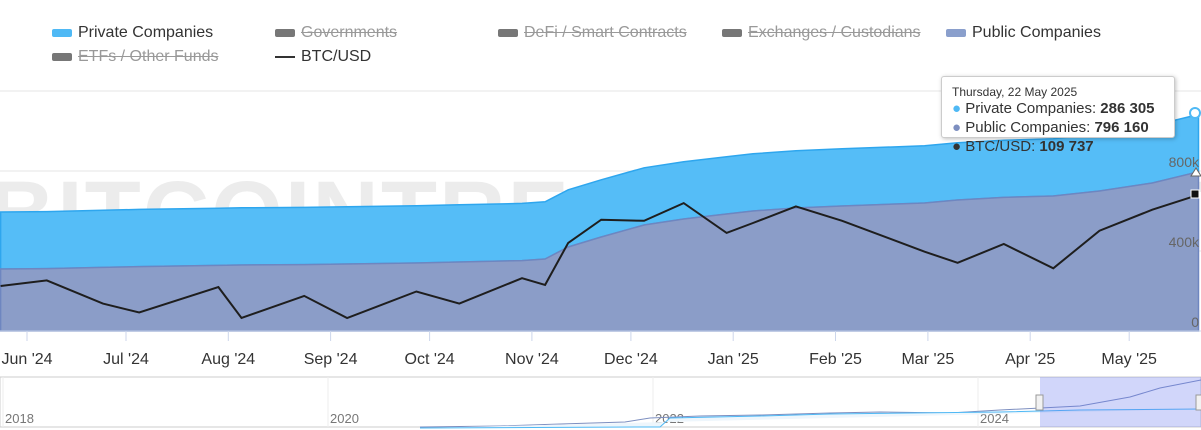  What do you see at coordinates (1036, 32) in the screenshot?
I see `legend-label: Public Companies` at bounding box center [1036, 32].